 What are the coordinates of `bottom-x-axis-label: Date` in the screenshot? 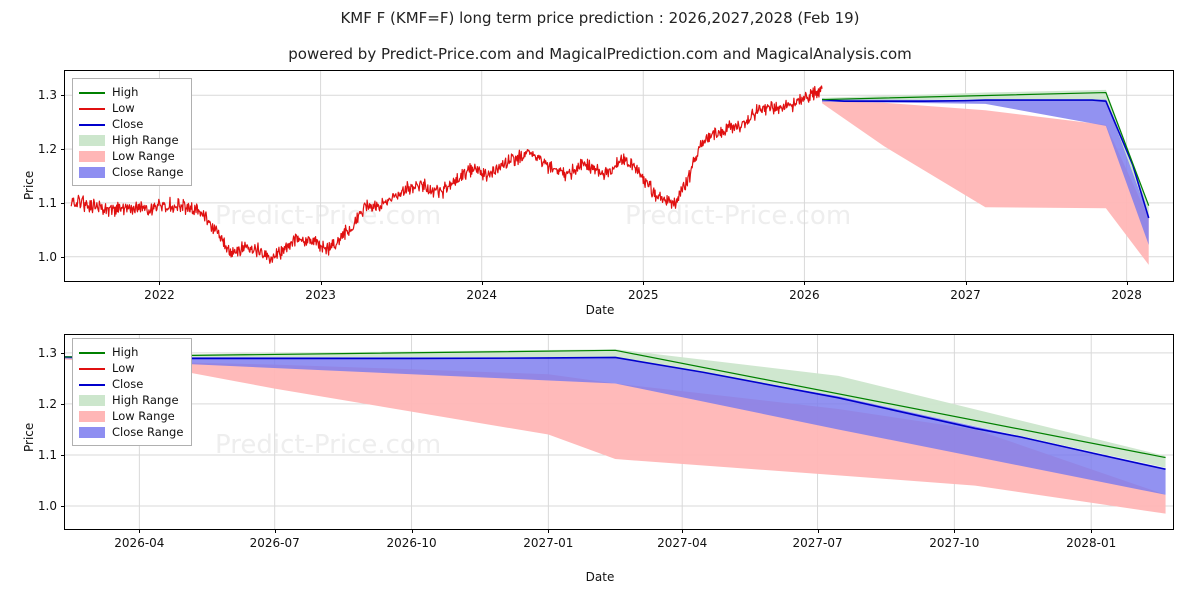 It's located at (600, 577).